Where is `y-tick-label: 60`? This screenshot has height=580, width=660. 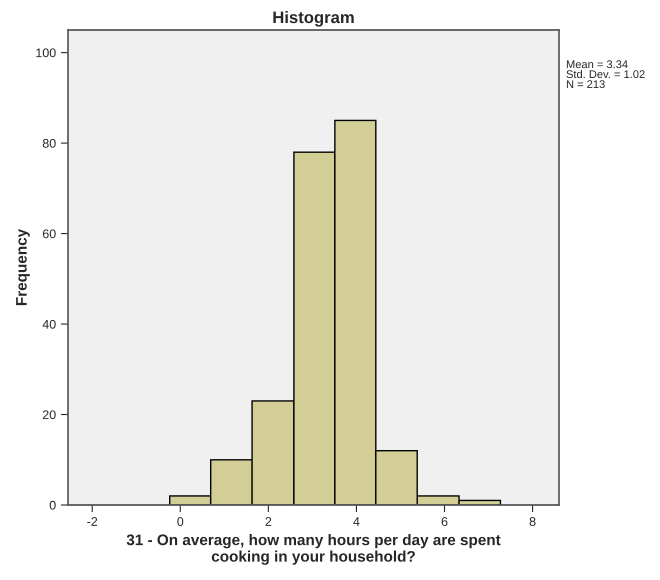
y-tick-label: 60 is located at coordinates (49, 233).